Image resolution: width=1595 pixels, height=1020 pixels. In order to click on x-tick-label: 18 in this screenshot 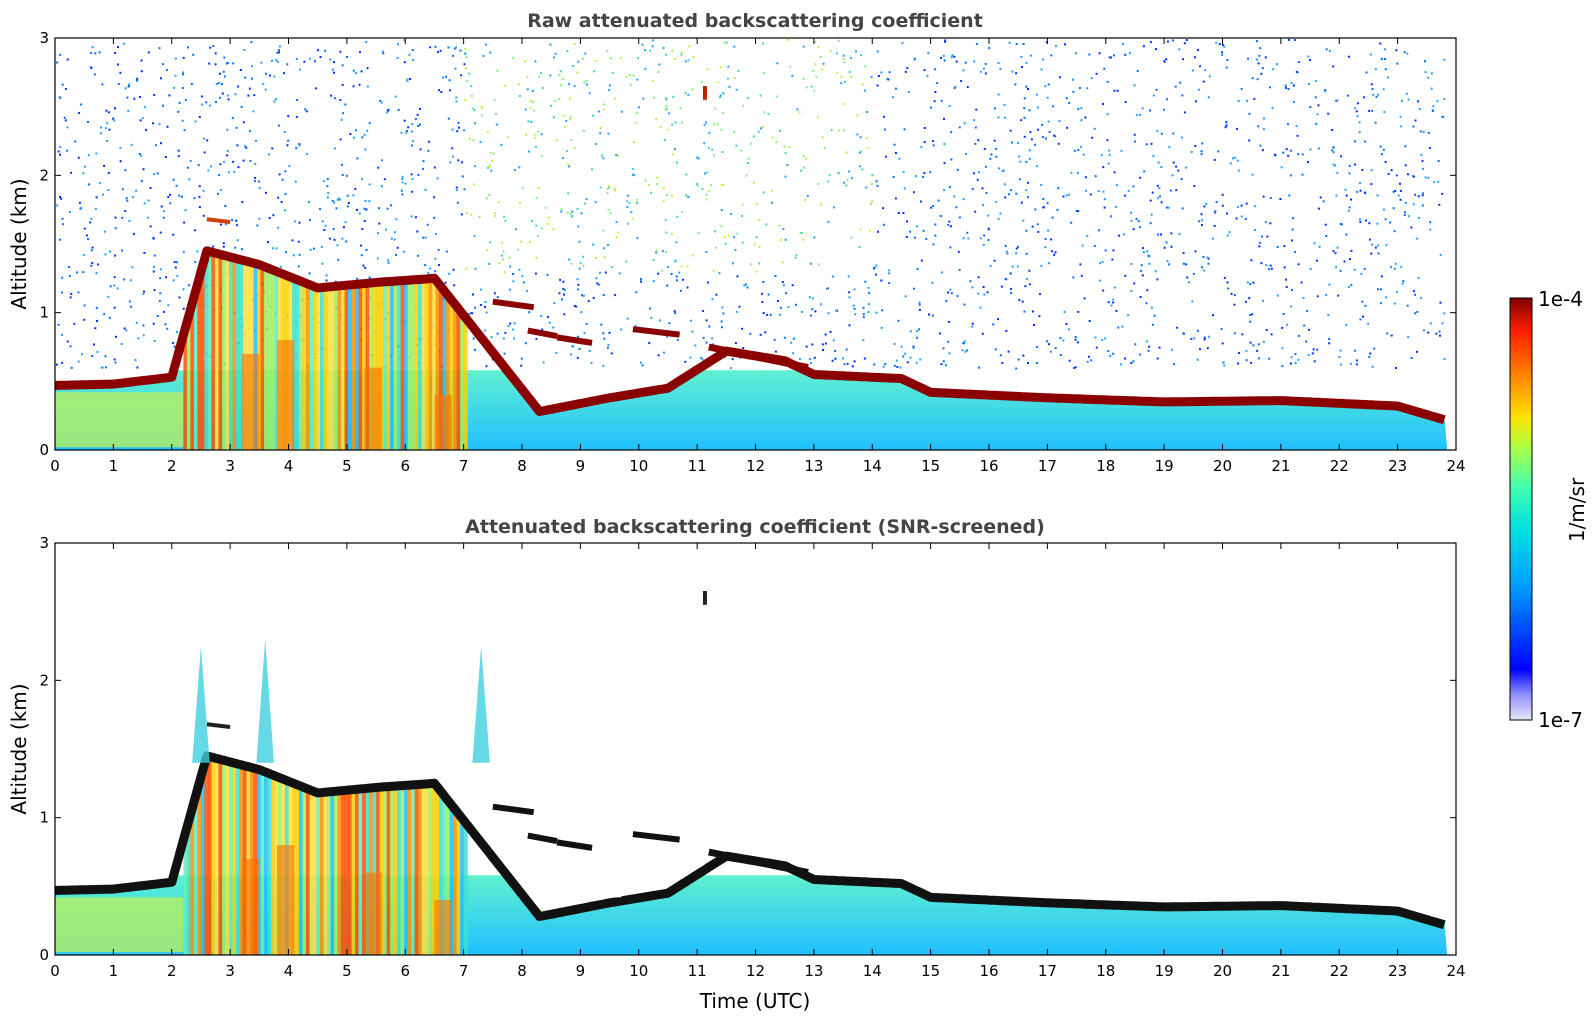, I will do `click(1105, 971)`.